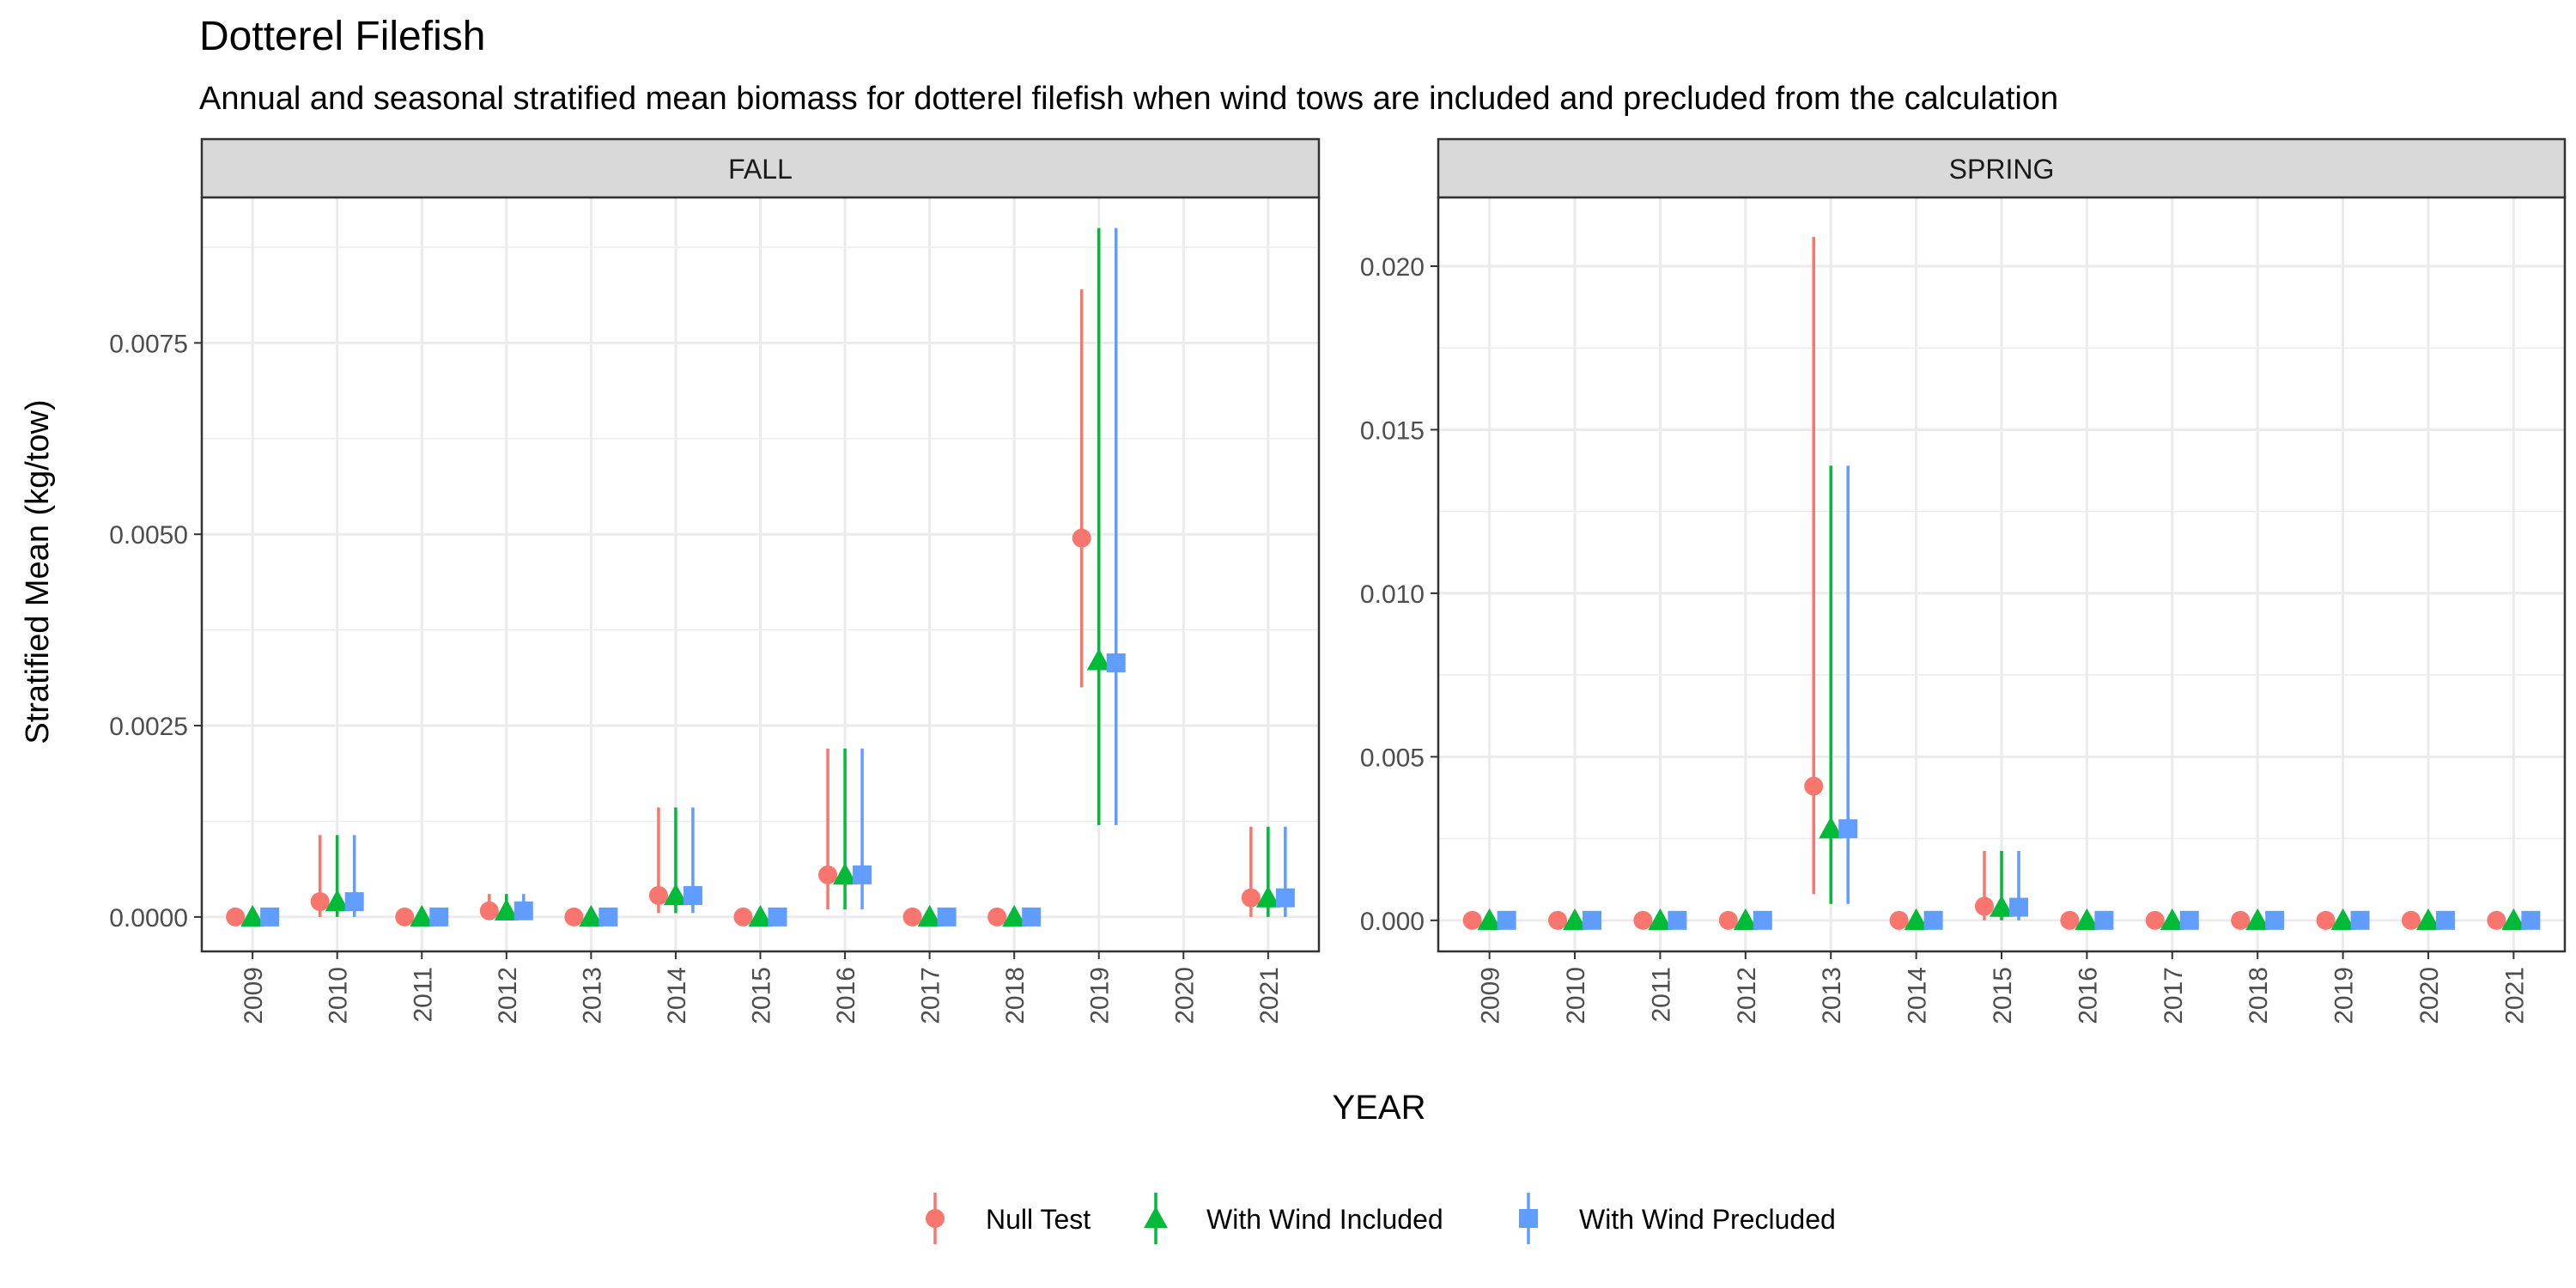 The width and height of the screenshot is (2576, 1288). What do you see at coordinates (2019, 697) in the screenshot?
I see `series-with-wind-precluded` at bounding box center [2019, 697].